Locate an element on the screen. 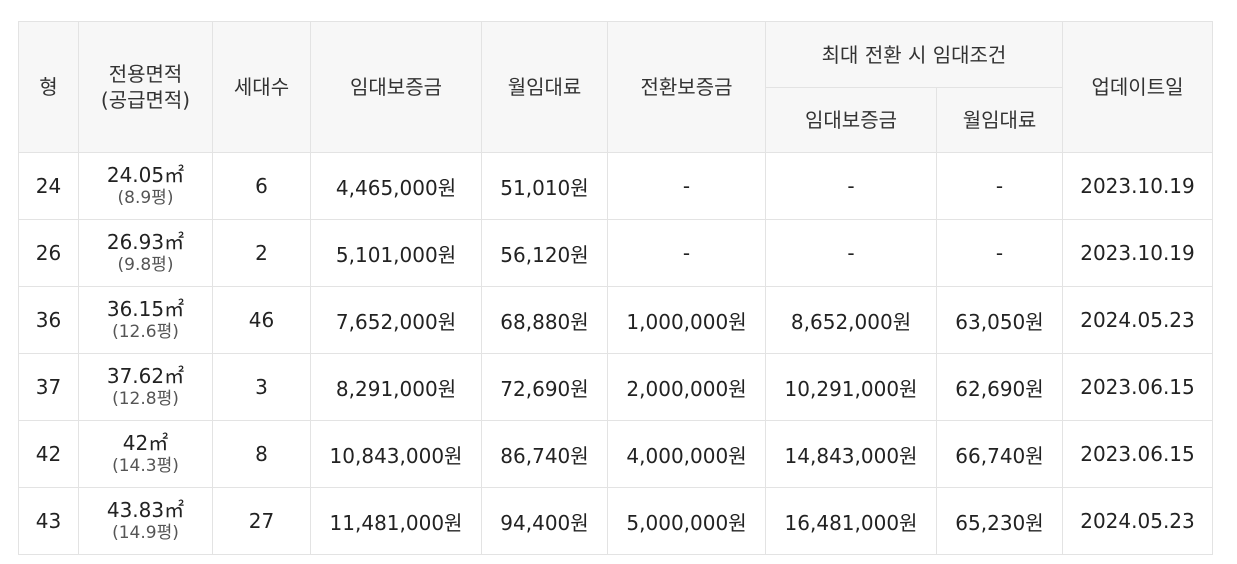 Image resolution: width=1237 pixels, height=564 pixels. cell-max-monthly-rent: 63,050원 is located at coordinates (999, 320).